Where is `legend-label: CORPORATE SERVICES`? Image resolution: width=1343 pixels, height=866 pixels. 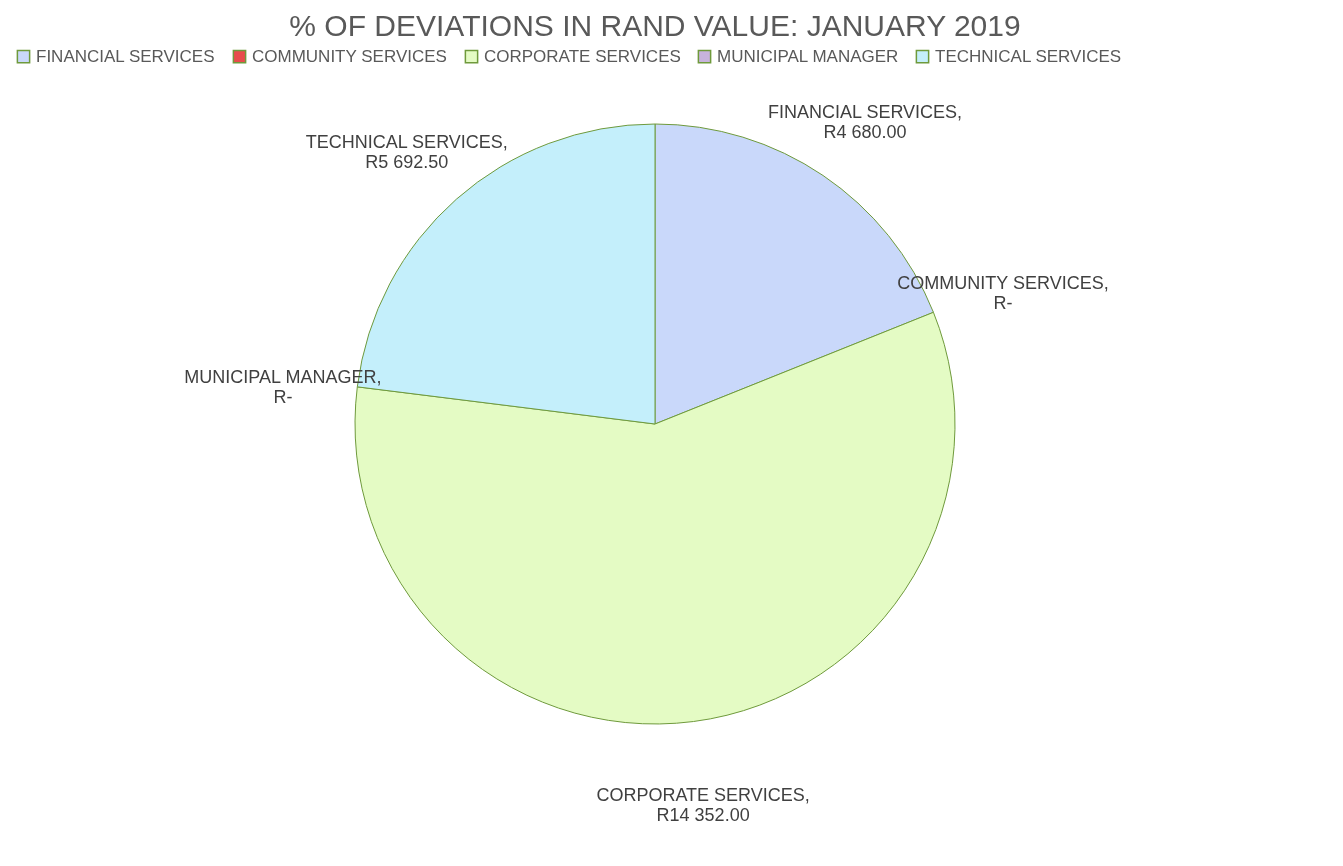
legend-label: CORPORATE SERVICES is located at coordinates (582, 56).